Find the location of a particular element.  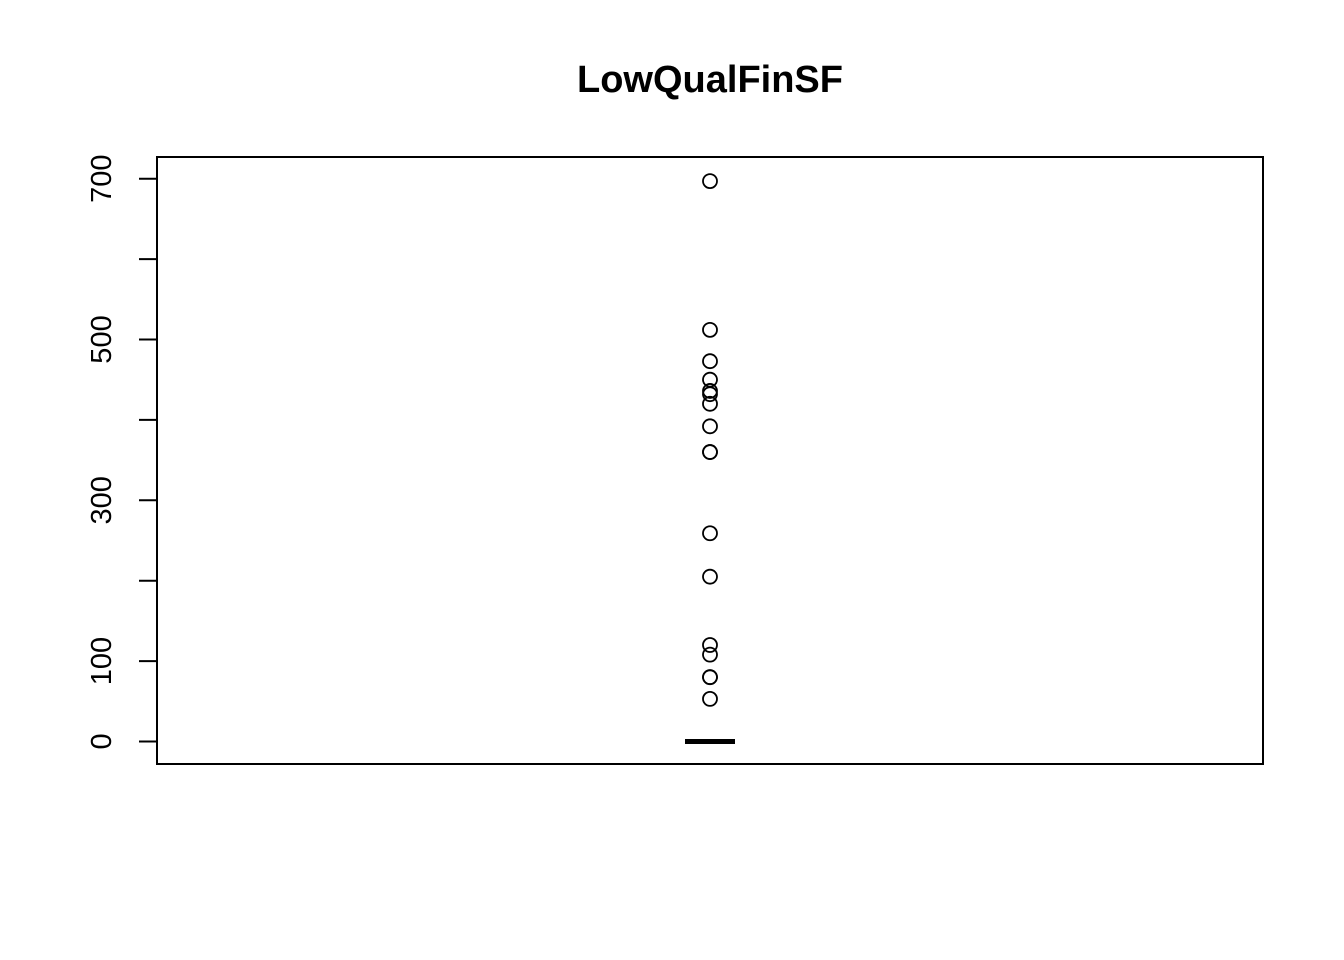

chart-title: LowQualFinSF is located at coordinates (710, 80).